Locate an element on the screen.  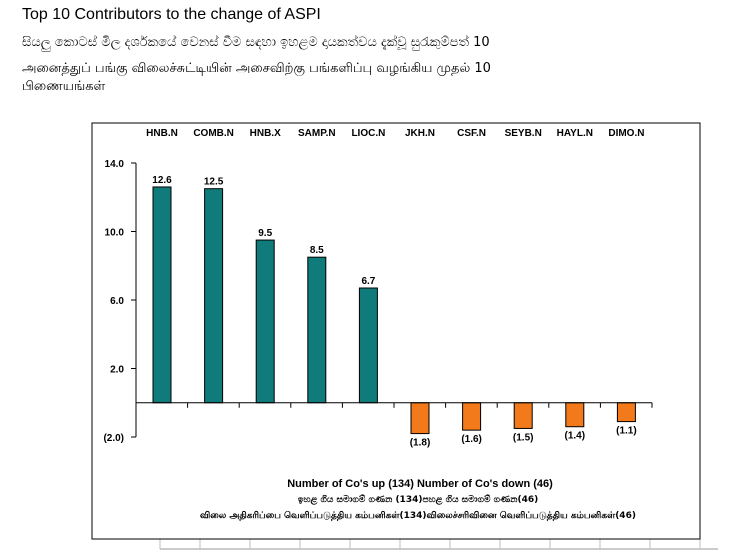
y-tick-label: 6.0 is located at coordinates (117, 301).